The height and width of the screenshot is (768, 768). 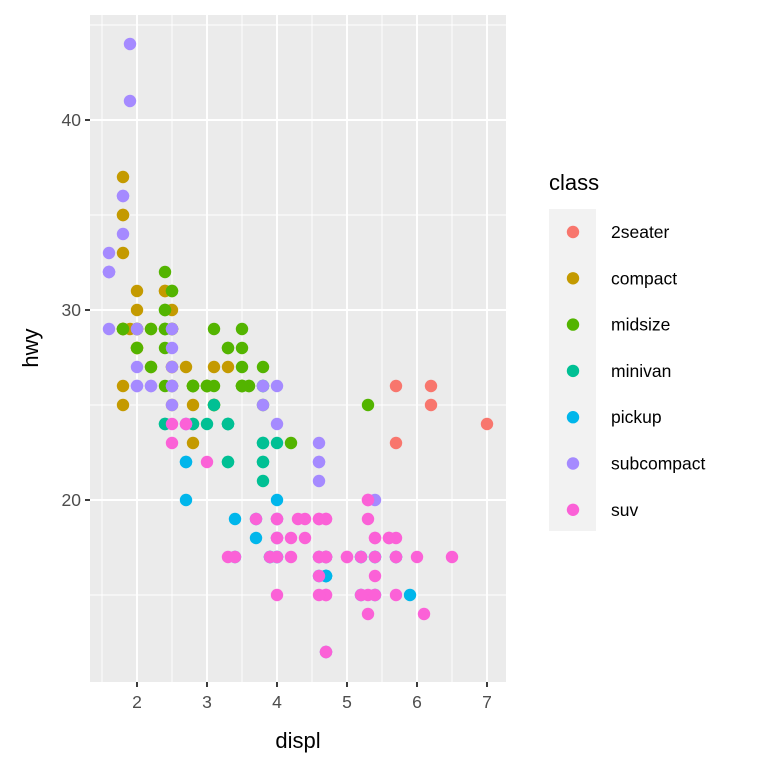 What do you see at coordinates (72, 120) in the screenshot?
I see `y-tick-label: 40` at bounding box center [72, 120].